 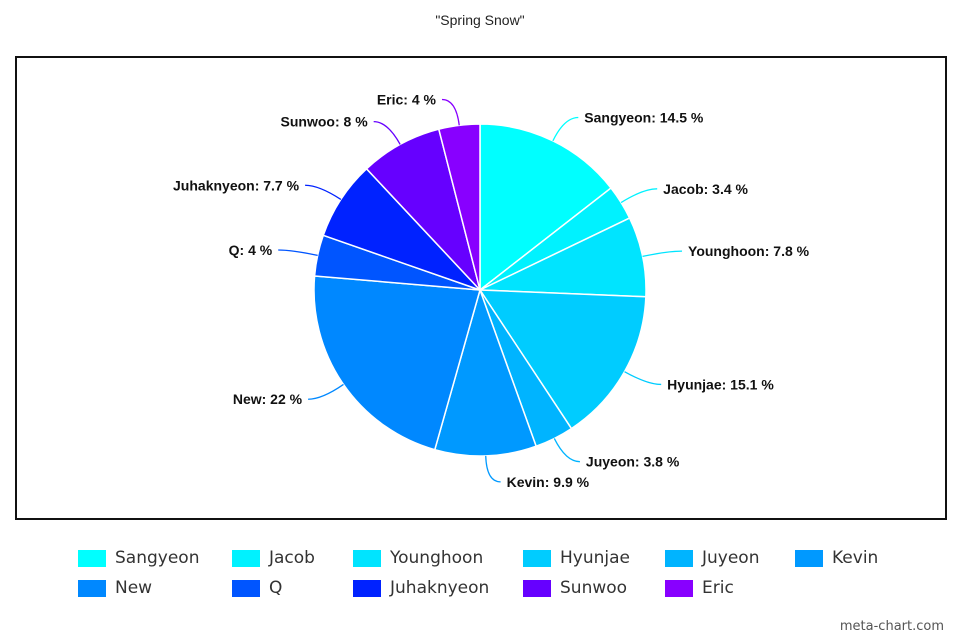 What do you see at coordinates (323, 192) in the screenshot?
I see `leader-line-juhaknyeon` at bounding box center [323, 192].